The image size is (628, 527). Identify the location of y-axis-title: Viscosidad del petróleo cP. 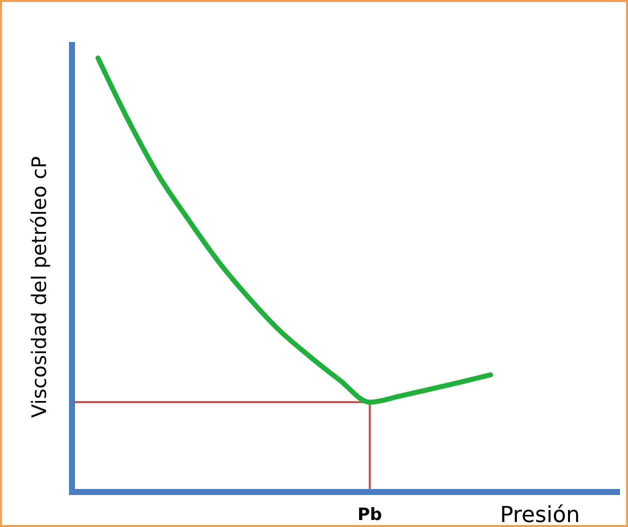
(39, 287).